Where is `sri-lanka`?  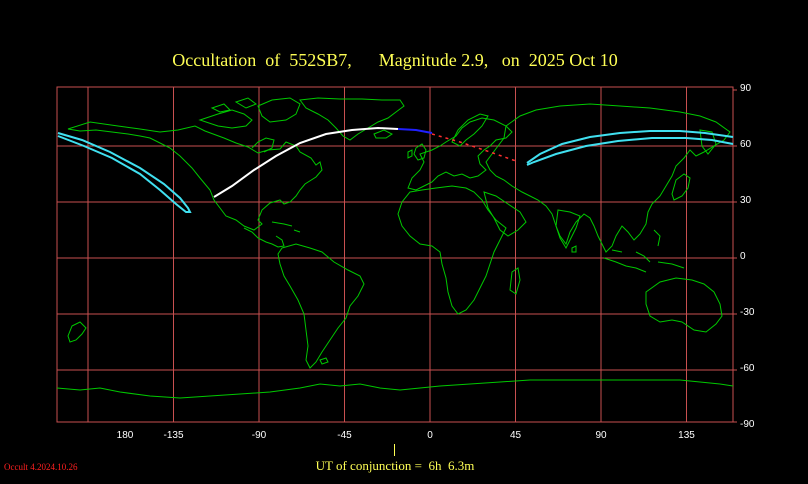 sri-lanka is located at coordinates (574, 249).